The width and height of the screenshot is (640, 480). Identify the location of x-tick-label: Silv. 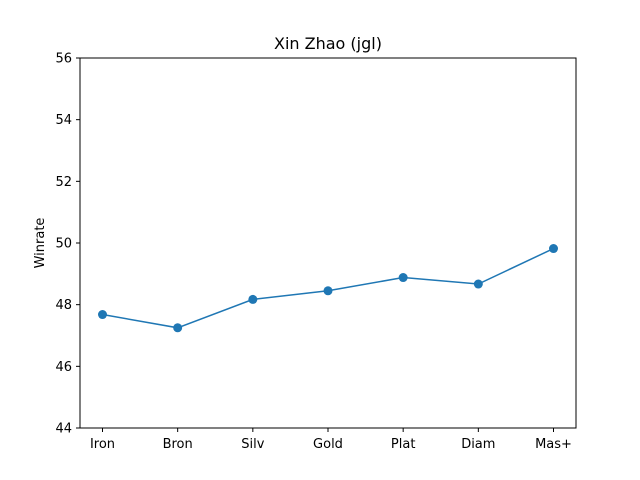
(252, 444).